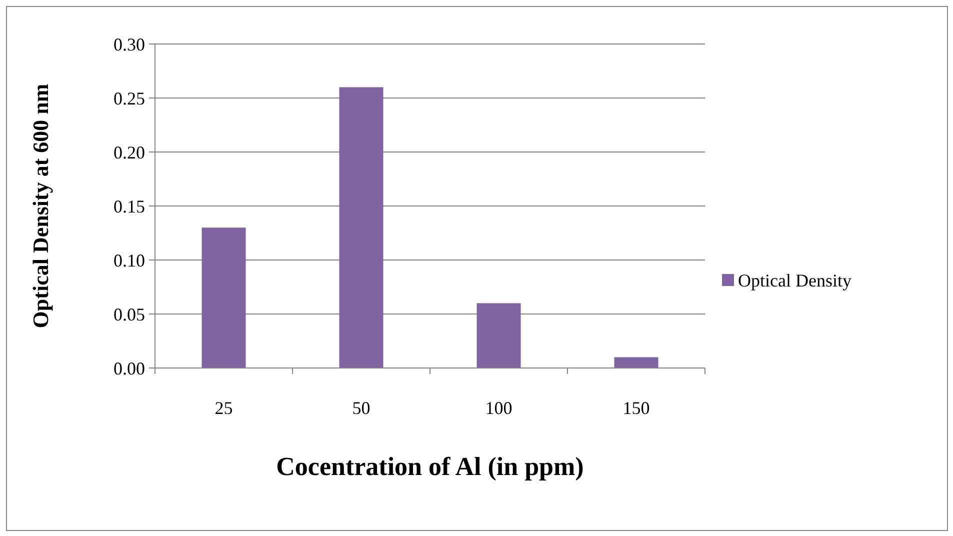 The height and width of the screenshot is (536, 953). I want to click on legend-label: Optical Density, so click(795, 280).